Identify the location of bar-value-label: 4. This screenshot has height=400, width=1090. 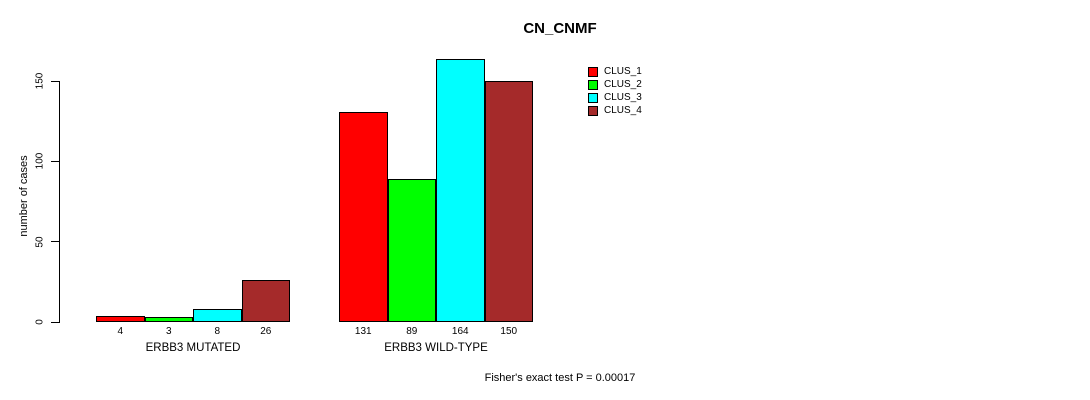
(120, 331).